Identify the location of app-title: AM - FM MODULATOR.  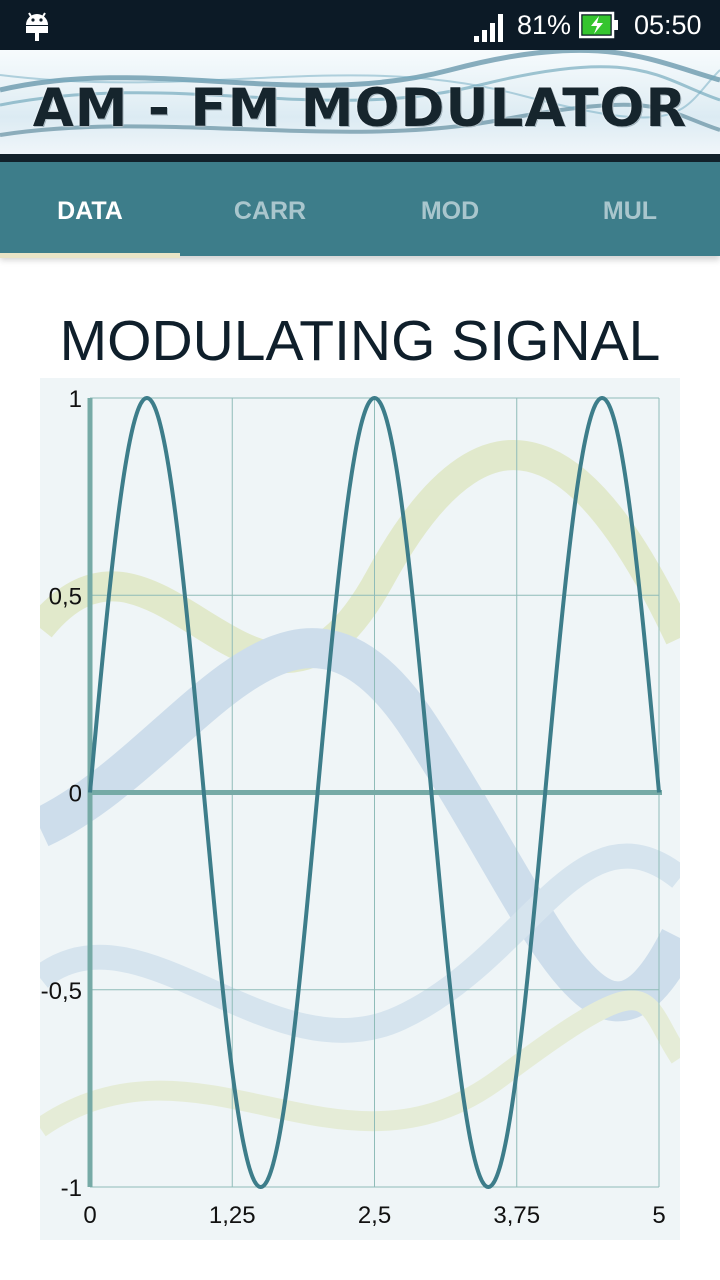
(360, 108).